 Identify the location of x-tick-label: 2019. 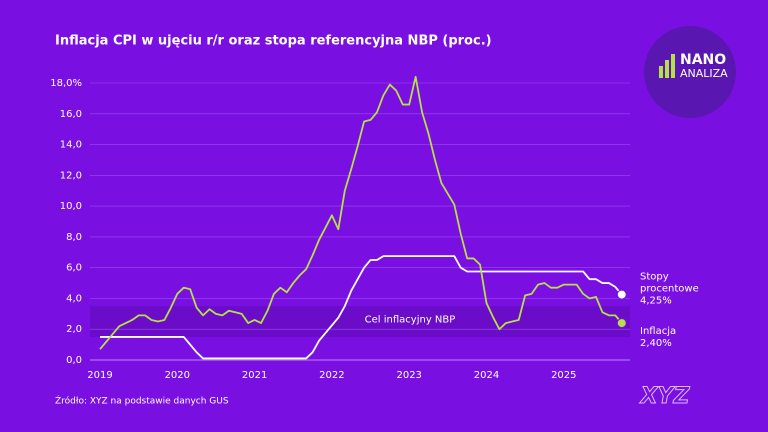
(99, 375).